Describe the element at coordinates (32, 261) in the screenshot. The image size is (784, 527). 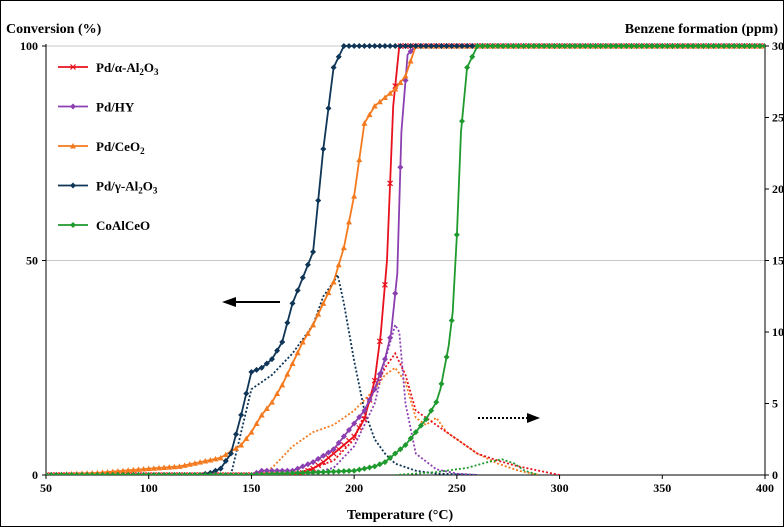
I see `y-tick-label: 50` at that location.